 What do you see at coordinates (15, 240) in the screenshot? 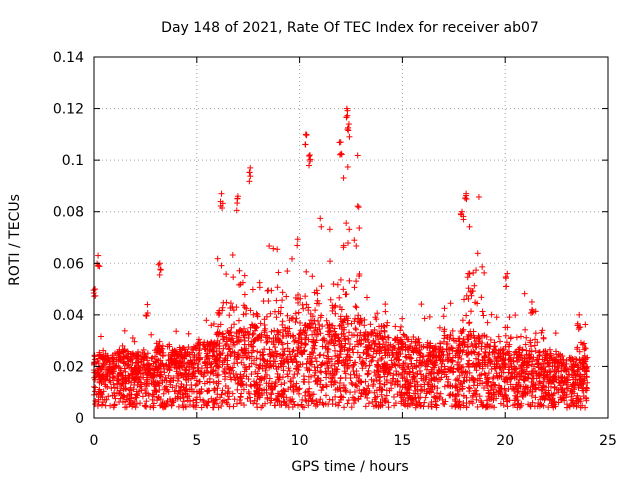
I see `y-axis-label: ROTI / TECUs` at bounding box center [15, 240].